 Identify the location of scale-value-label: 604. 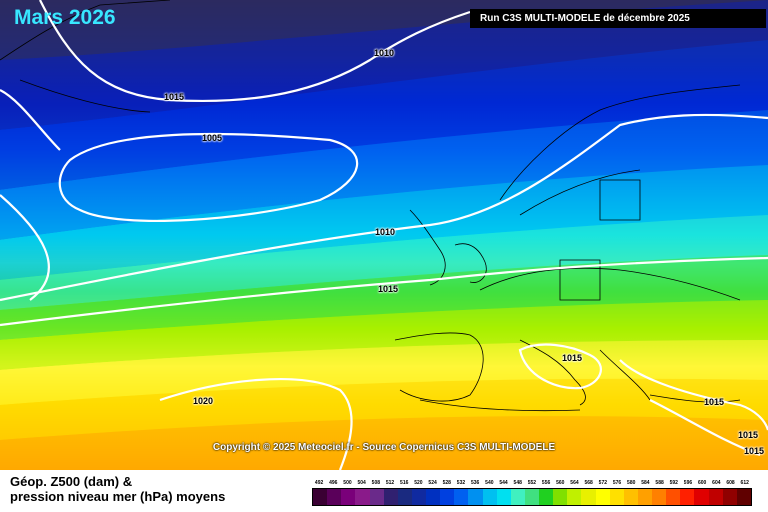
(716, 483).